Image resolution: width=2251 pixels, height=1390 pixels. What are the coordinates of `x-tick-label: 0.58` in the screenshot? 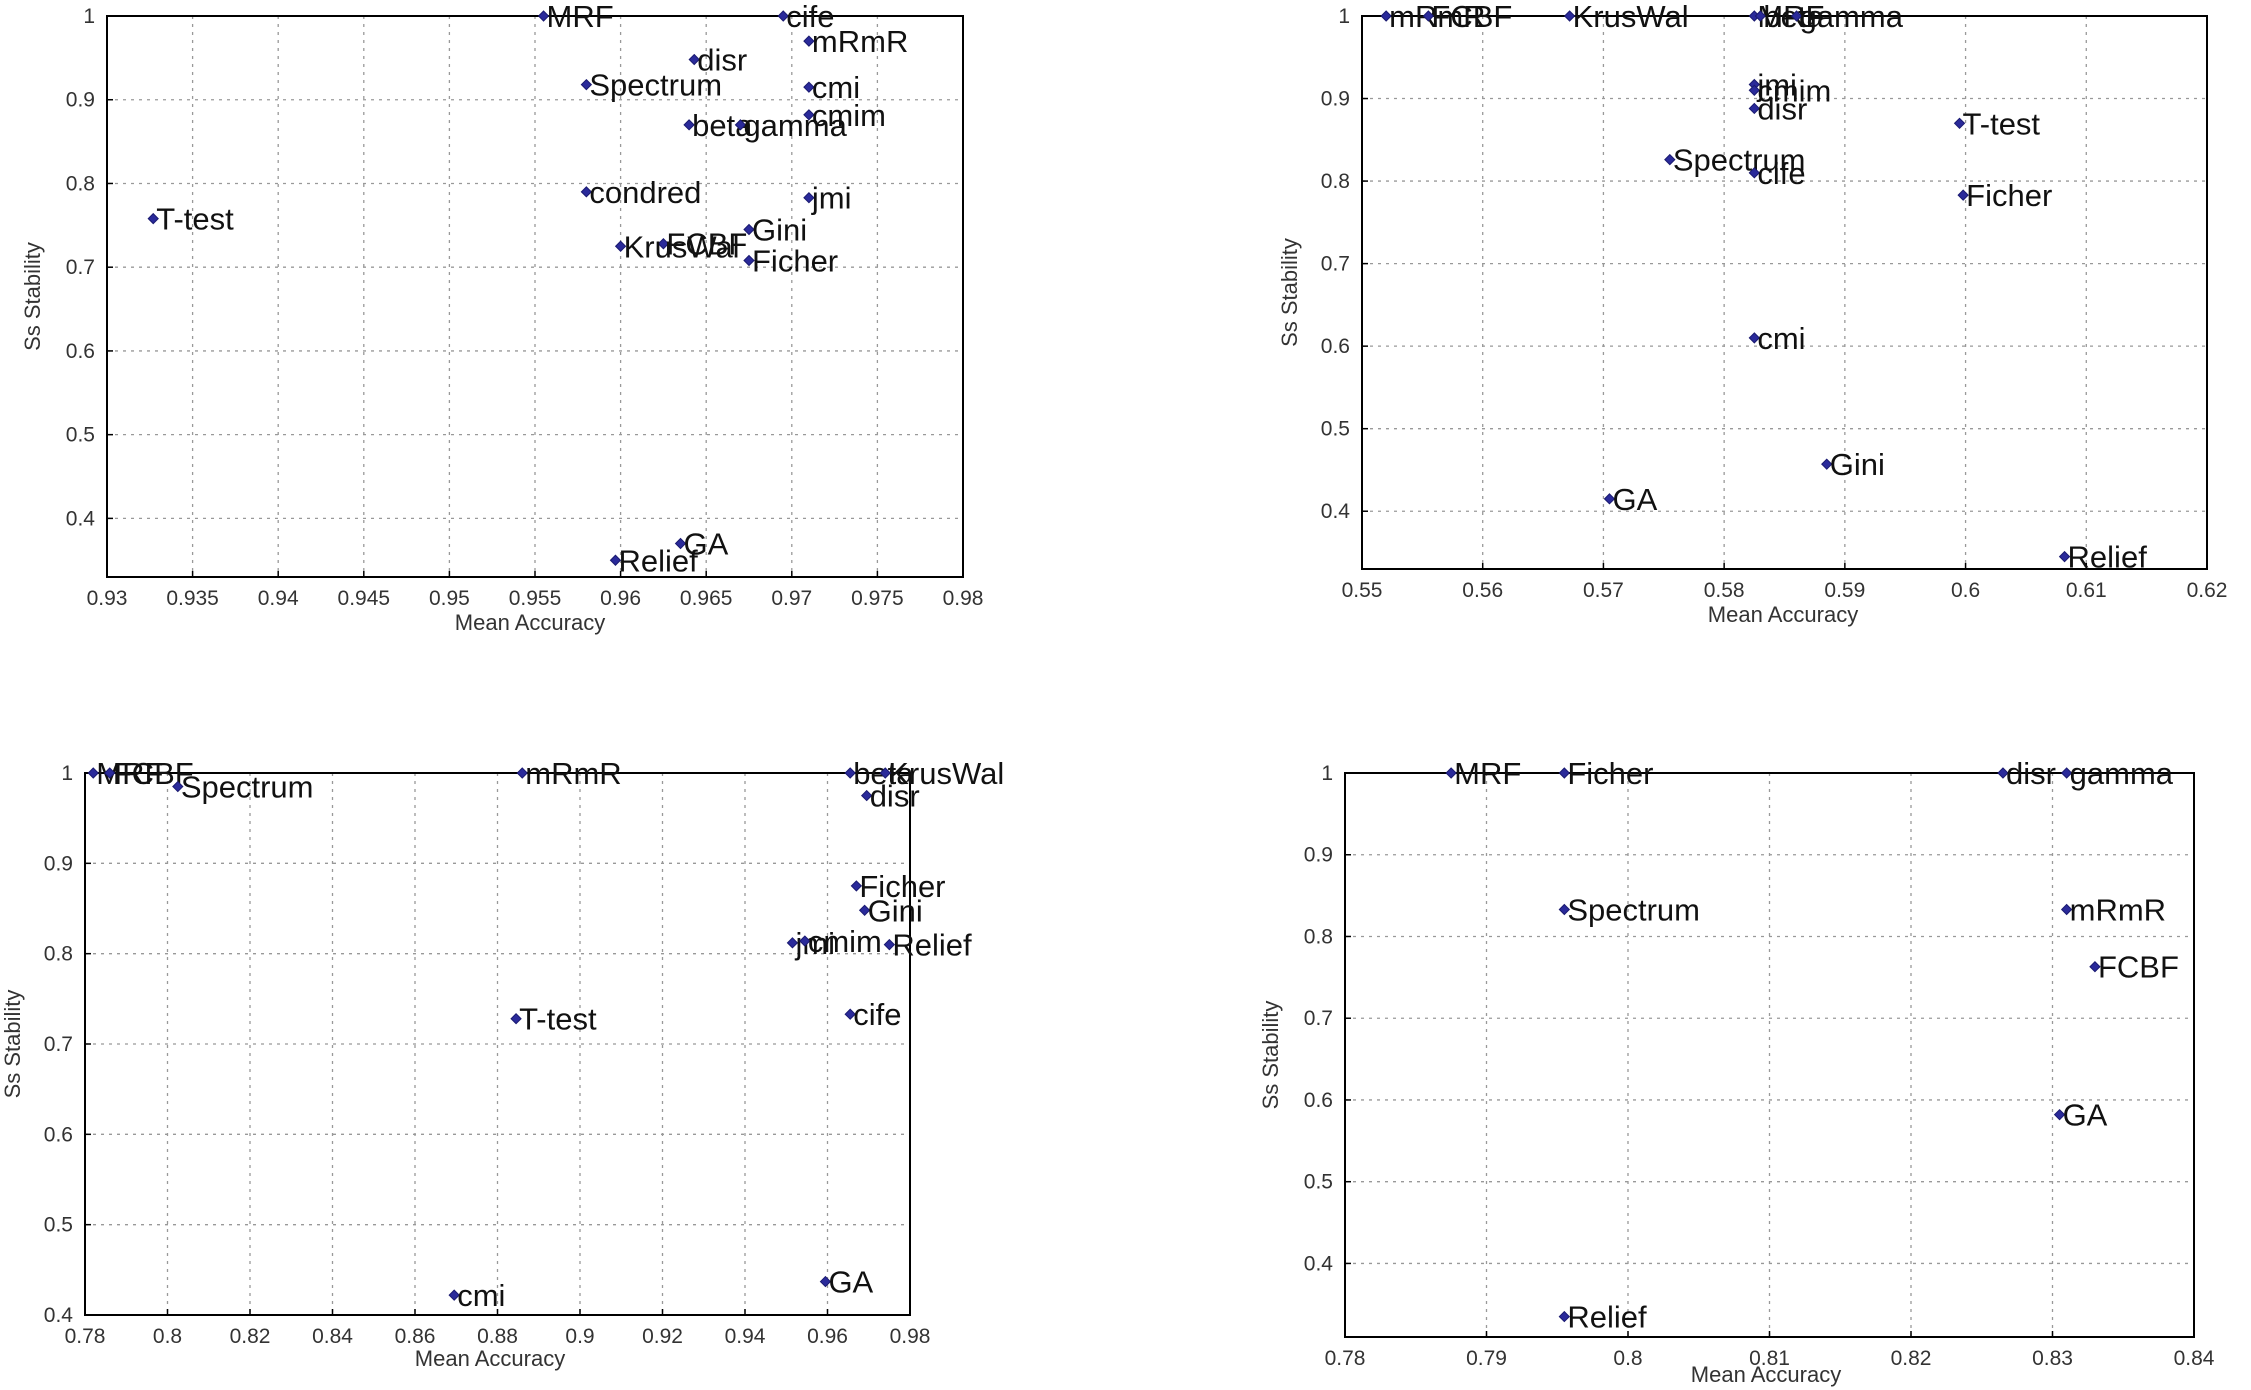 It's located at (1724, 590).